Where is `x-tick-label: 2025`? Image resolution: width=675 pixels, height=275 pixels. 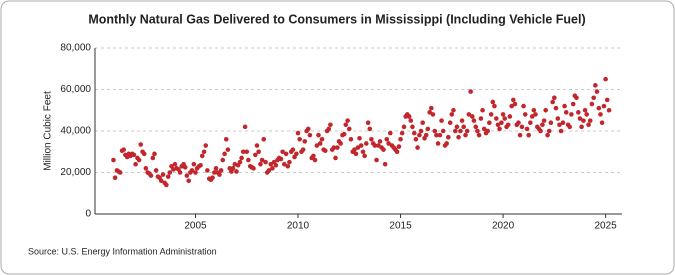
x-tick-label: 2025 is located at coordinates (605, 226).